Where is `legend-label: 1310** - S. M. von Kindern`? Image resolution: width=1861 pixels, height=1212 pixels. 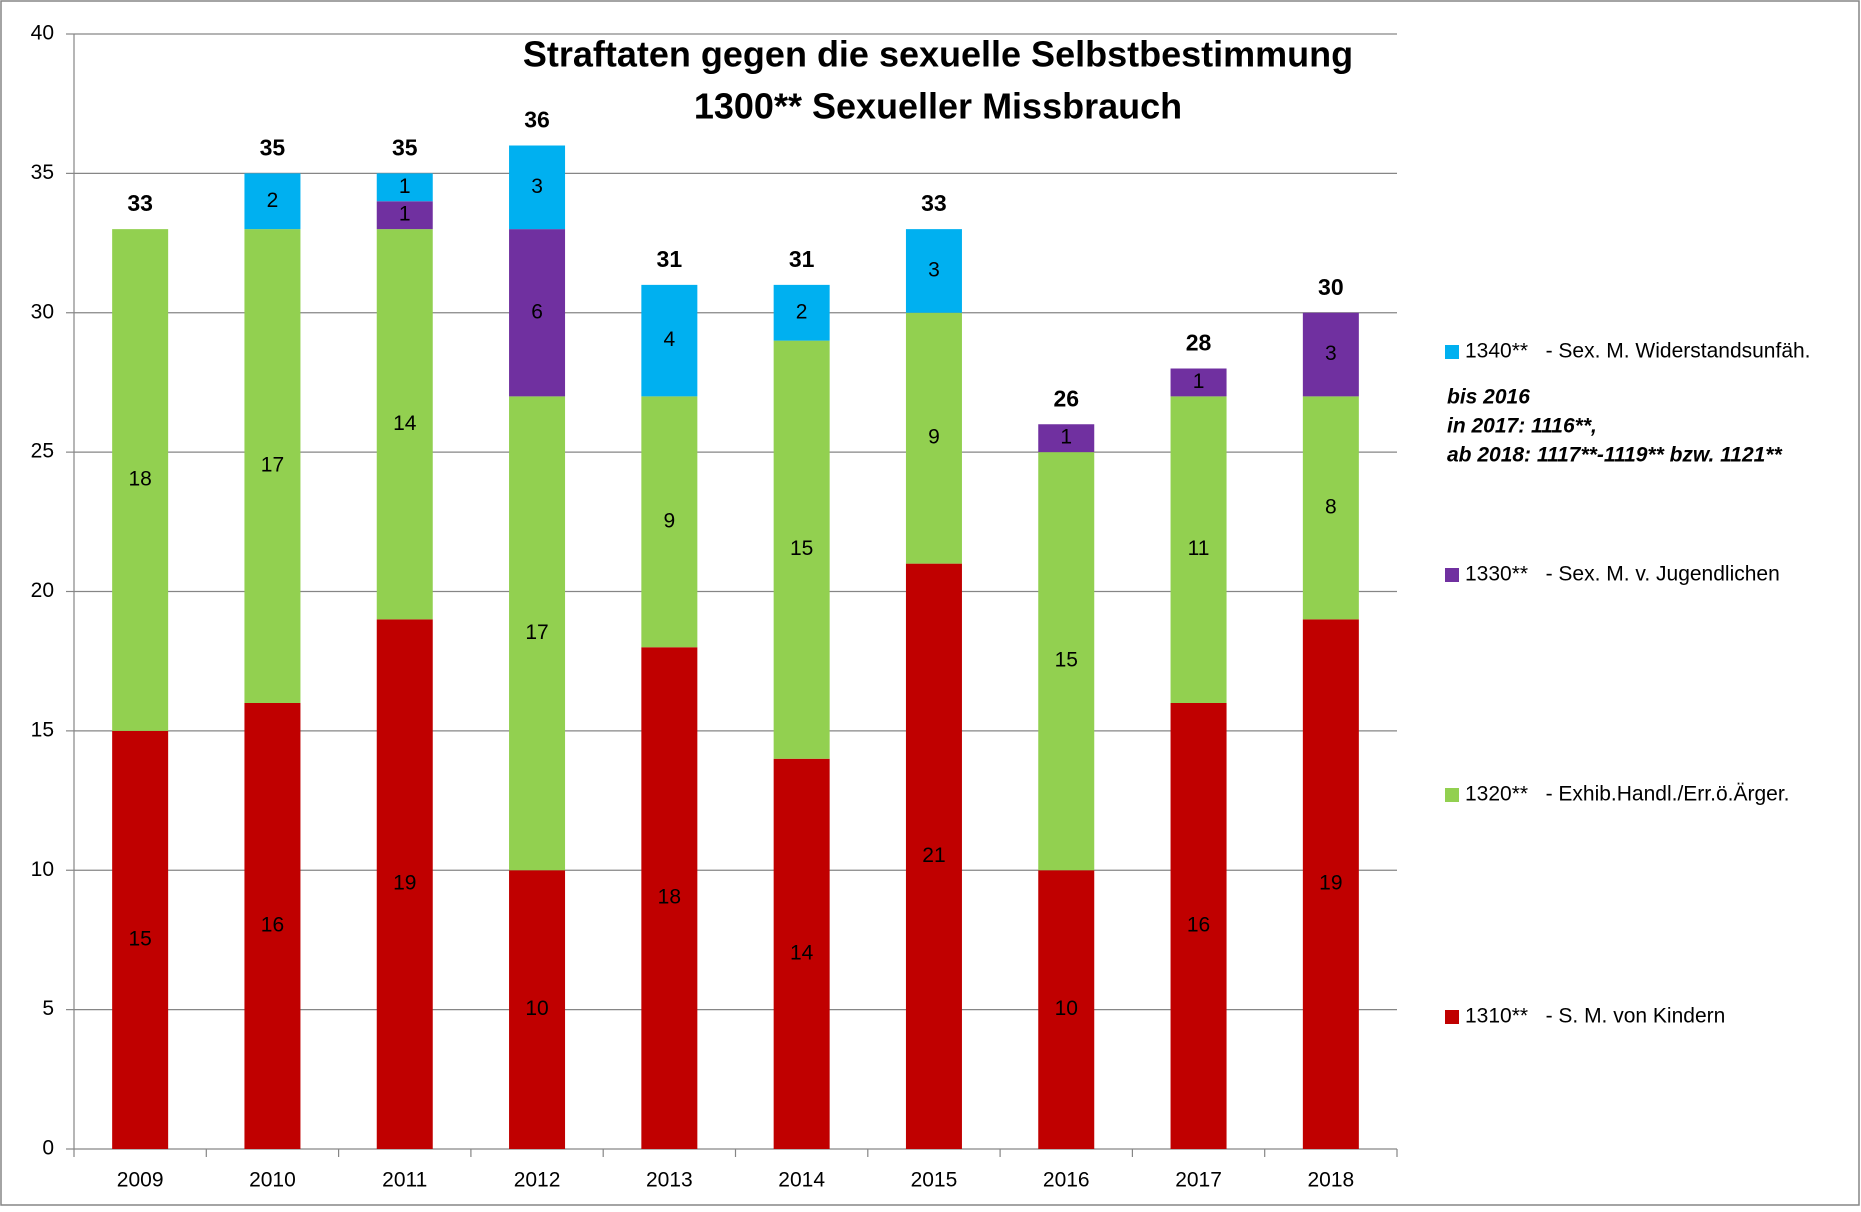 legend-label: 1310** - S. M. von Kindern is located at coordinates (1595, 1016).